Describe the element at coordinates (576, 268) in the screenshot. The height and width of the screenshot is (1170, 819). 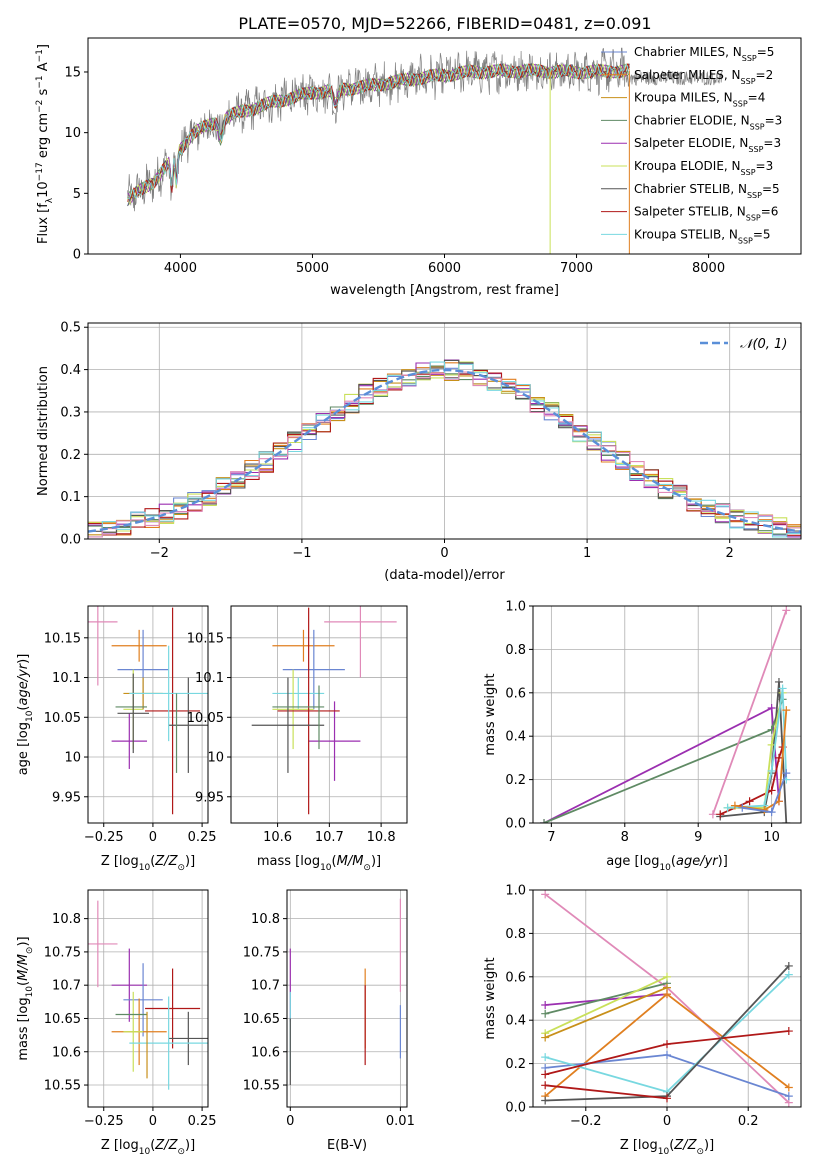
I see `x-tick-label: 7000` at that location.